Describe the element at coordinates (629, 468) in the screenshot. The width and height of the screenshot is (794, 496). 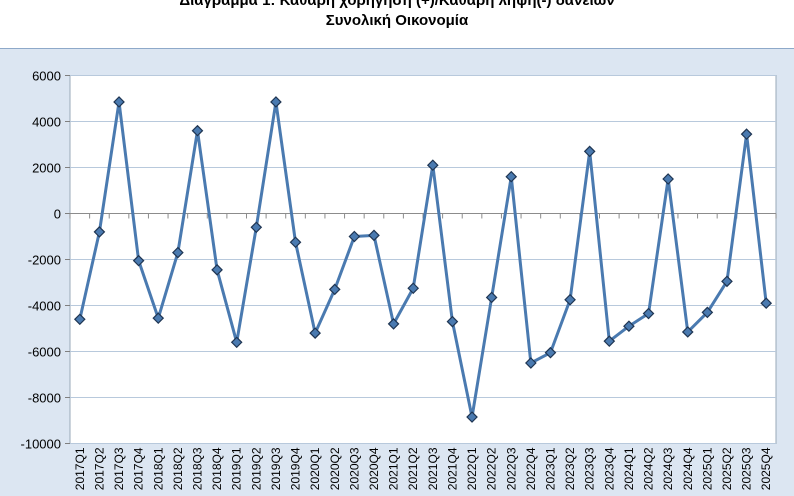
I see `x-tick-label: 2024Q1` at that location.